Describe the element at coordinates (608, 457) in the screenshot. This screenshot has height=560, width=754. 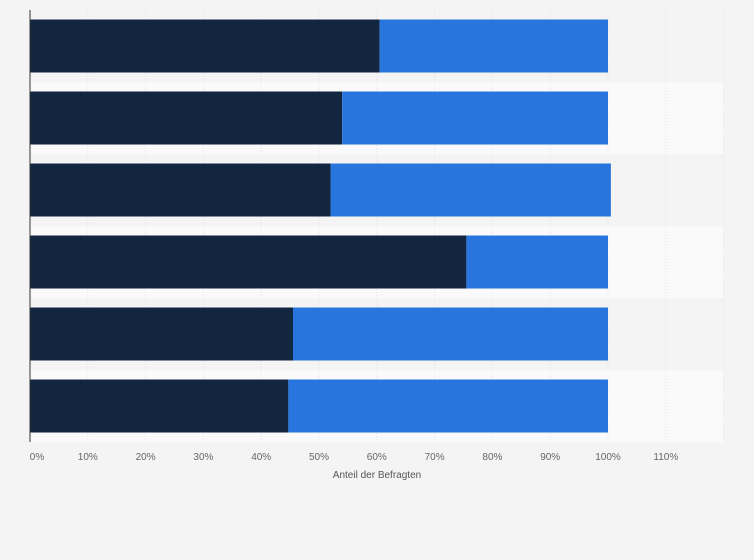
I see `x-tick-label: 100%` at that location.